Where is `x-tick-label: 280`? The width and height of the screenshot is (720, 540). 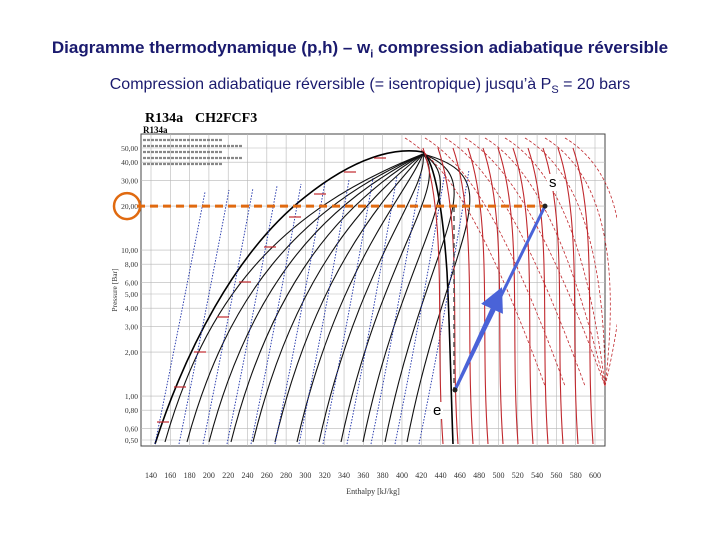 x-tick-label: 280 is located at coordinates (286, 475).